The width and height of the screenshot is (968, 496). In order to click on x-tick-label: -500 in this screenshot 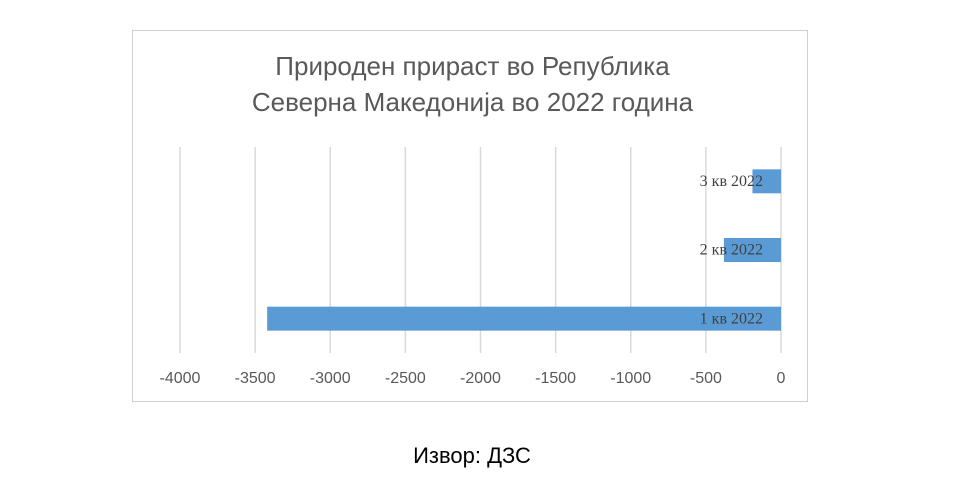, I will do `click(706, 378)`.